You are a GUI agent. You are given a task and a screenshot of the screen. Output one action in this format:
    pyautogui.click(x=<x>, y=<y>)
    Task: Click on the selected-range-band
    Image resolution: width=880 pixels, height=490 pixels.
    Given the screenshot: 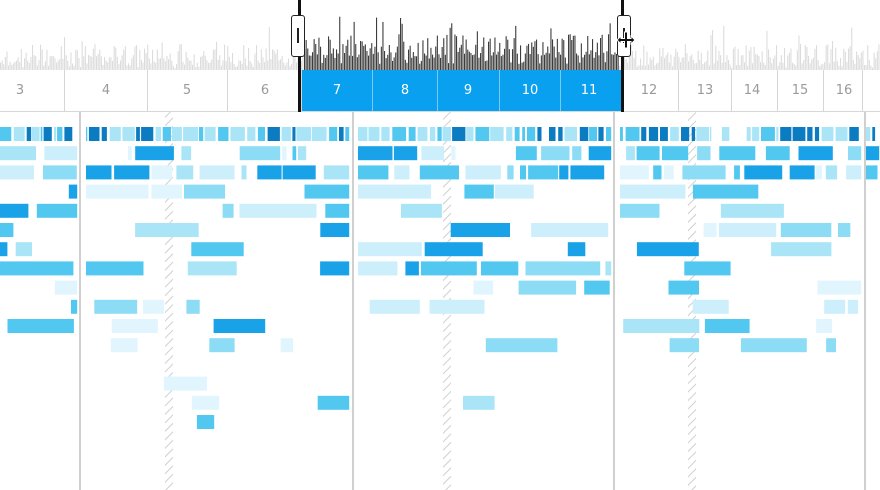 What is the action you would take?
    pyautogui.click(x=460, y=91)
    